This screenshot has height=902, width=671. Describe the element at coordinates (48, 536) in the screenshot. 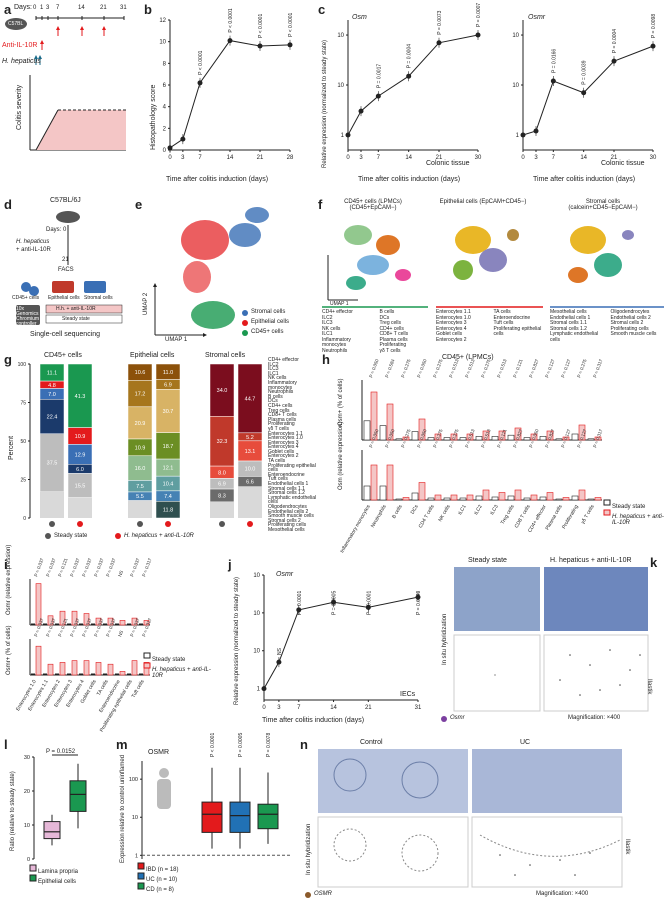

I see `legend-dot-ss` at that location.